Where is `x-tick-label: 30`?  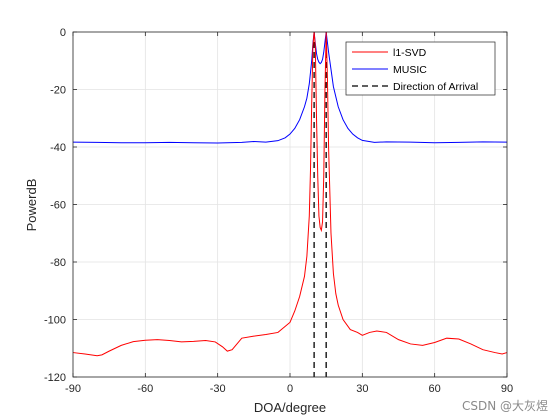
x-tick-label: 30 is located at coordinates (362, 389).